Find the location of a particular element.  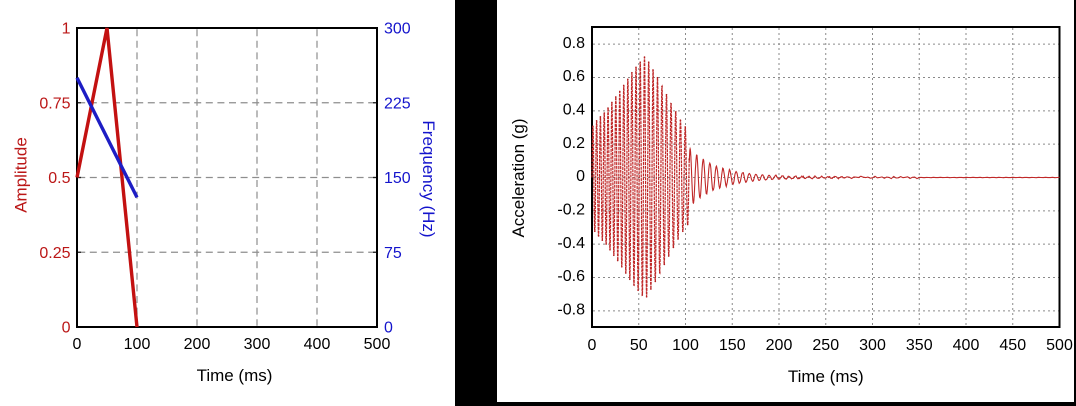

svg-text: 0.5 is located at coordinates (59, 178).